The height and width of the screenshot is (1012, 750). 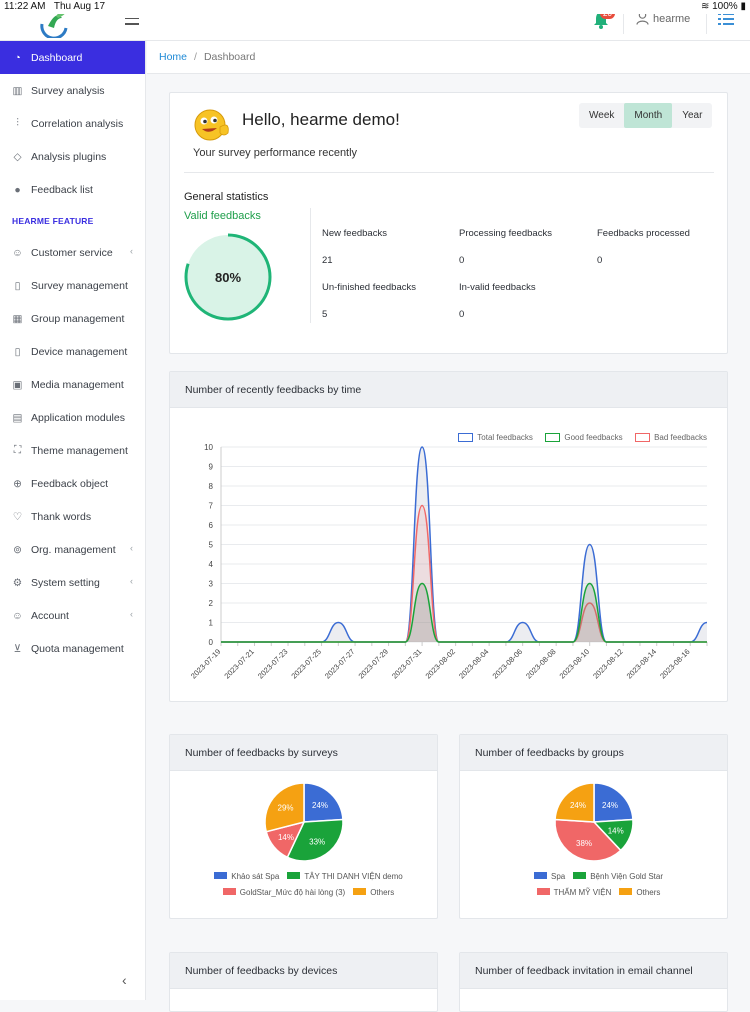 What do you see at coordinates (495, 437) in the screenshot?
I see `legend-total: Total feedbacks` at bounding box center [495, 437].